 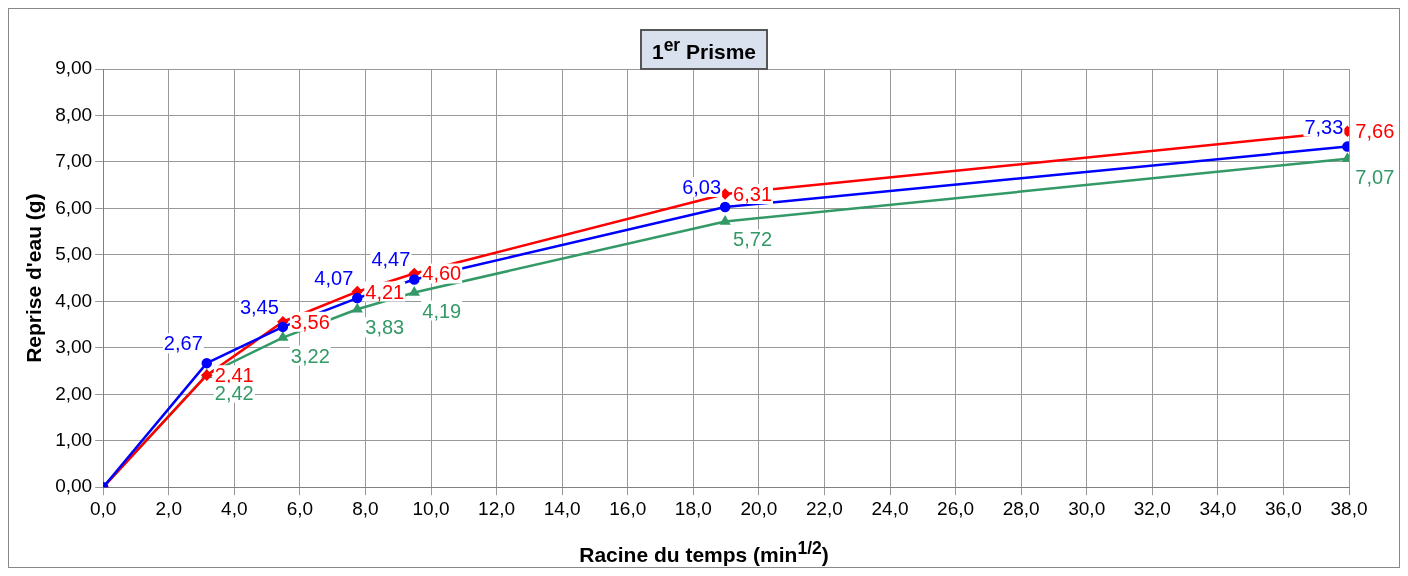 What do you see at coordinates (562, 508) in the screenshot?
I see `x-tick-label: 14,0` at bounding box center [562, 508].